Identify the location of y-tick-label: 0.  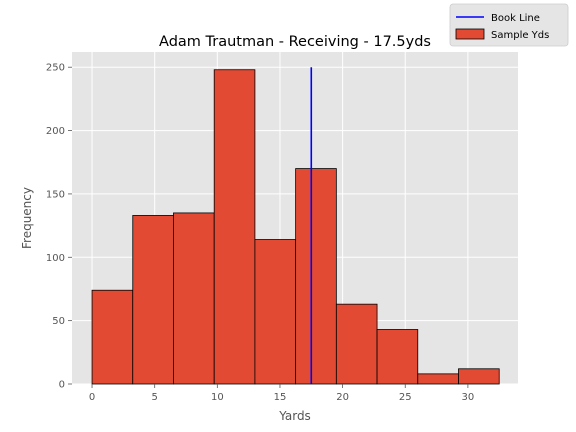
(62, 385).